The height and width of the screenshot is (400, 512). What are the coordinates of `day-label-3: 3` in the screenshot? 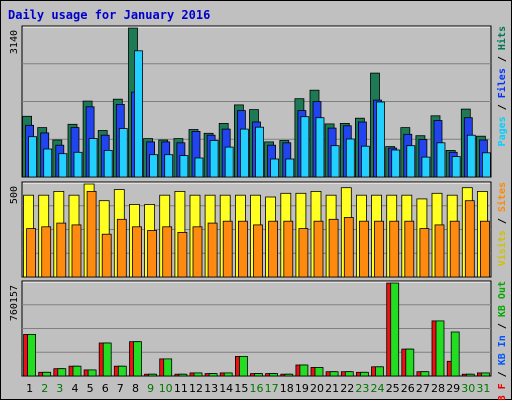 It's located at (59, 388).